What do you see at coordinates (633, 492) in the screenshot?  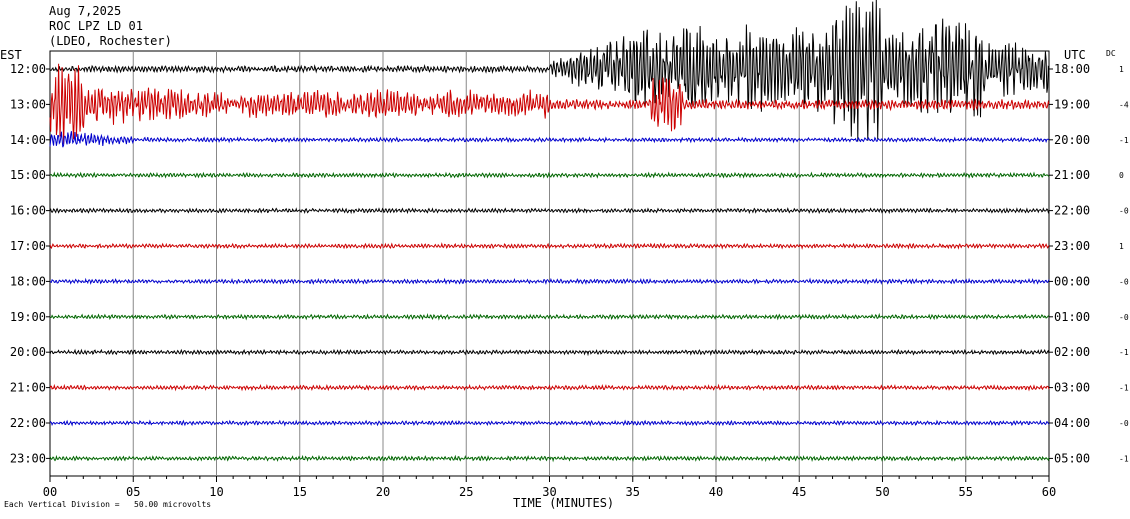 I see `x-tick-label: 35` at bounding box center [633, 492].